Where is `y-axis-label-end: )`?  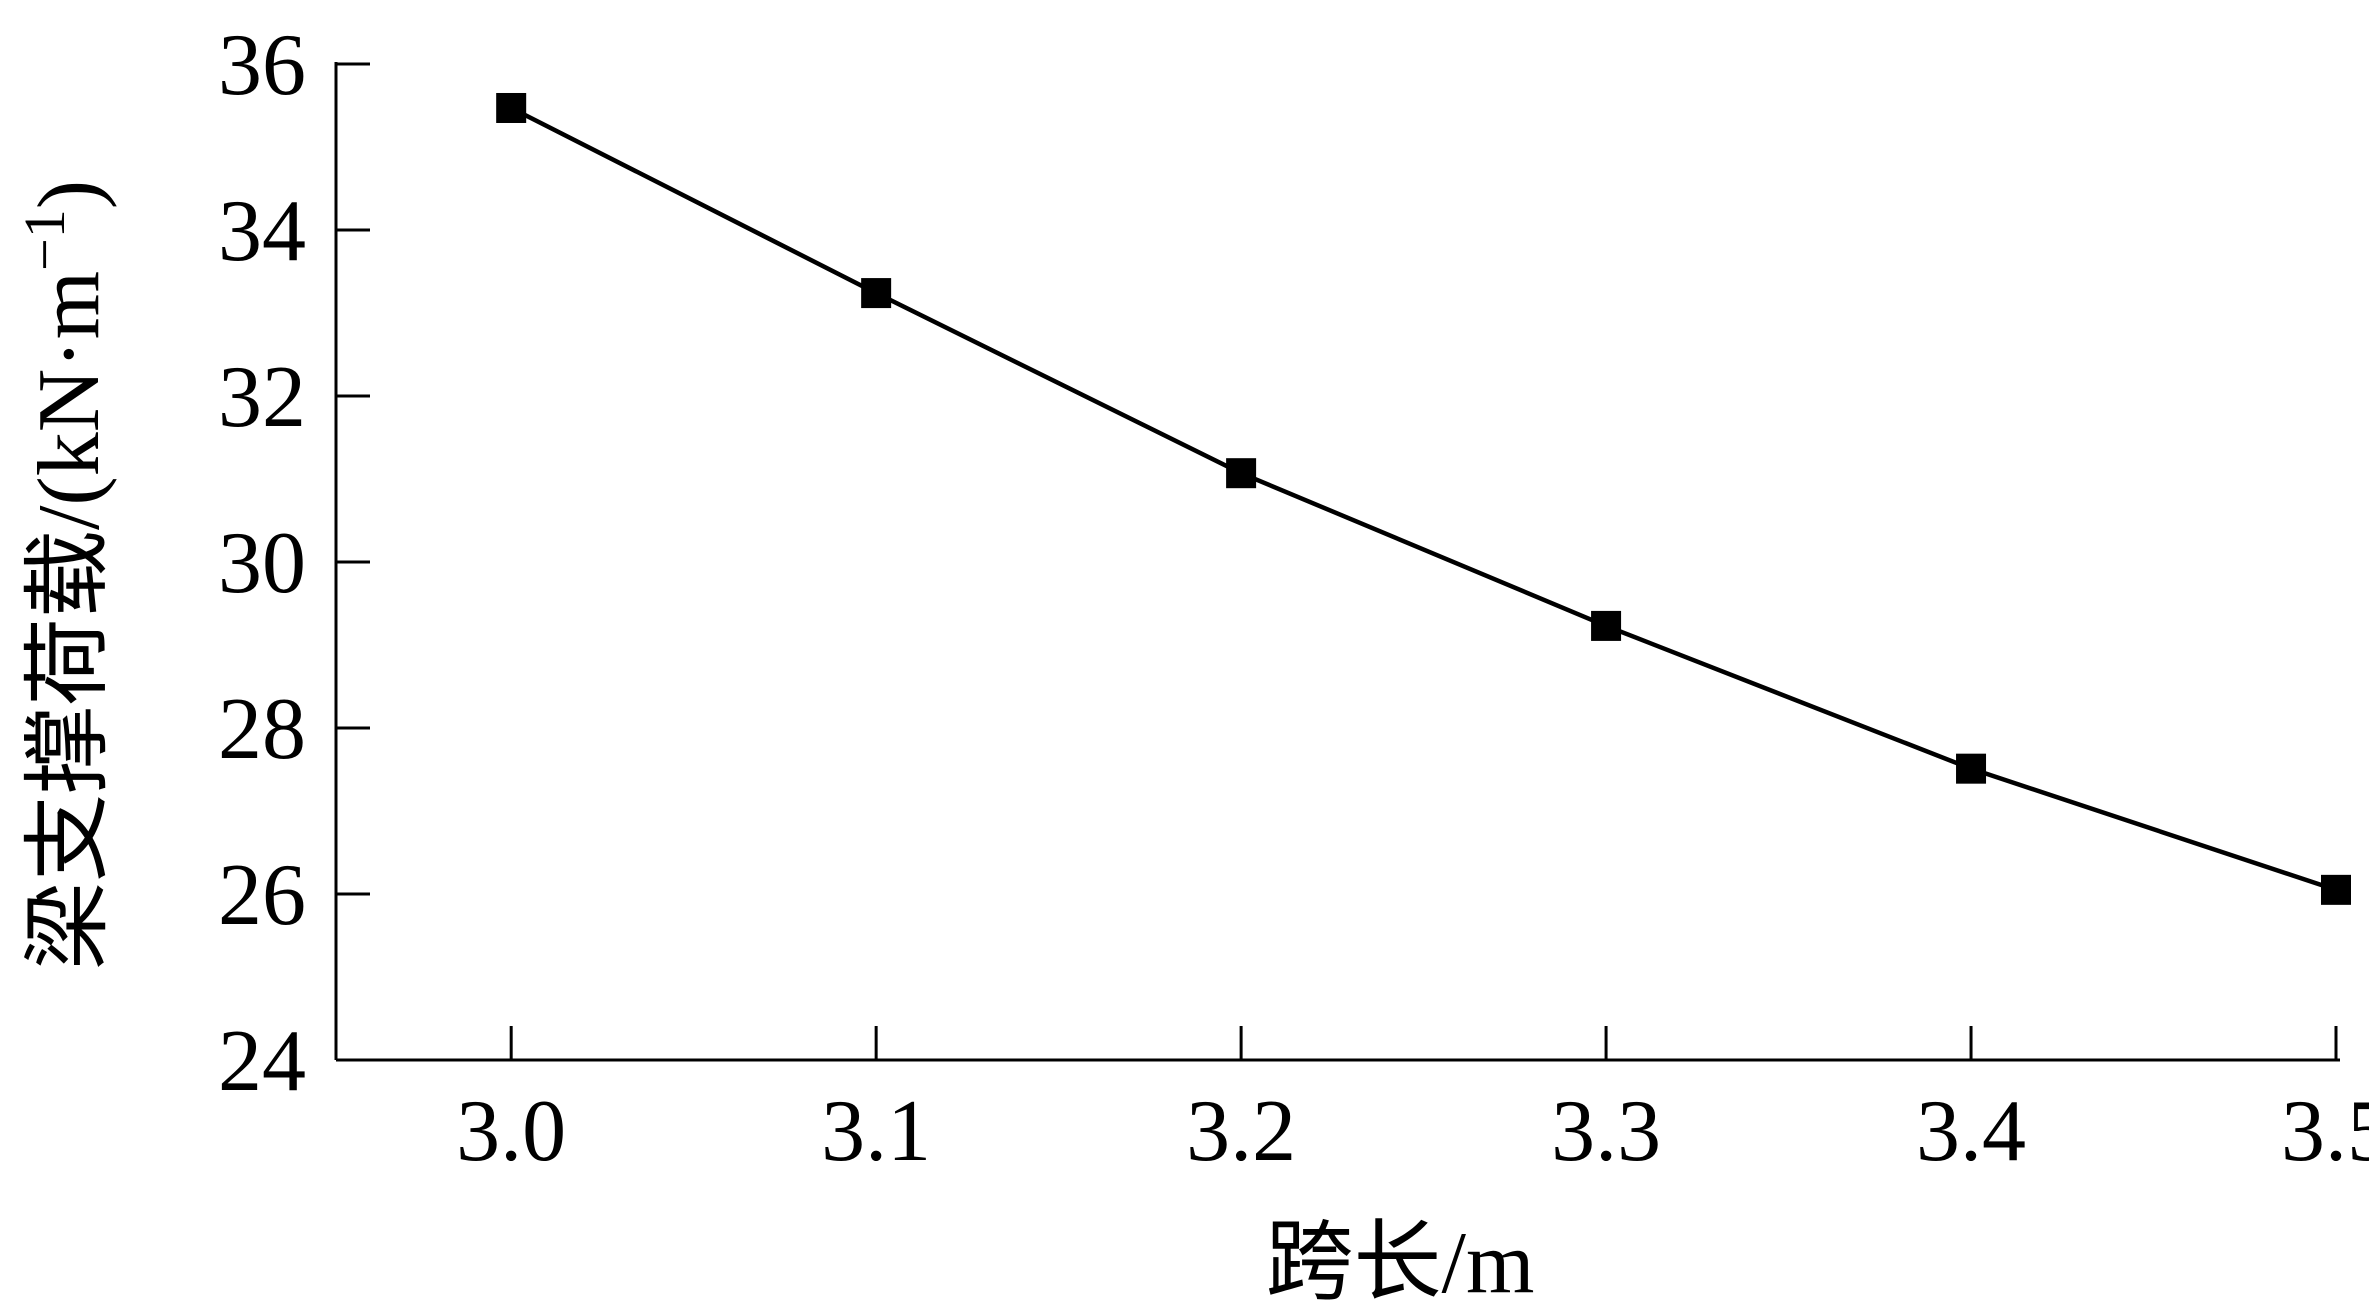 y-axis-label-end: ) is located at coordinates (69, 194).